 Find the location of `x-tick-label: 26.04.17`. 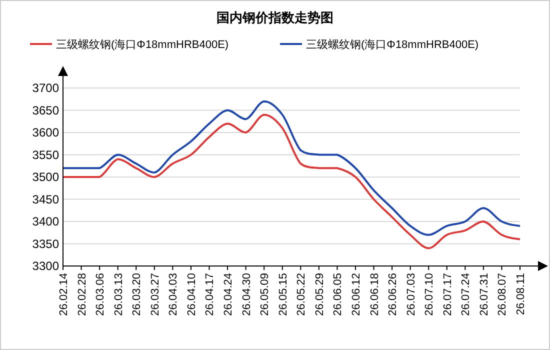

x-tick-label: 26.04.17 is located at coordinates (210, 294).